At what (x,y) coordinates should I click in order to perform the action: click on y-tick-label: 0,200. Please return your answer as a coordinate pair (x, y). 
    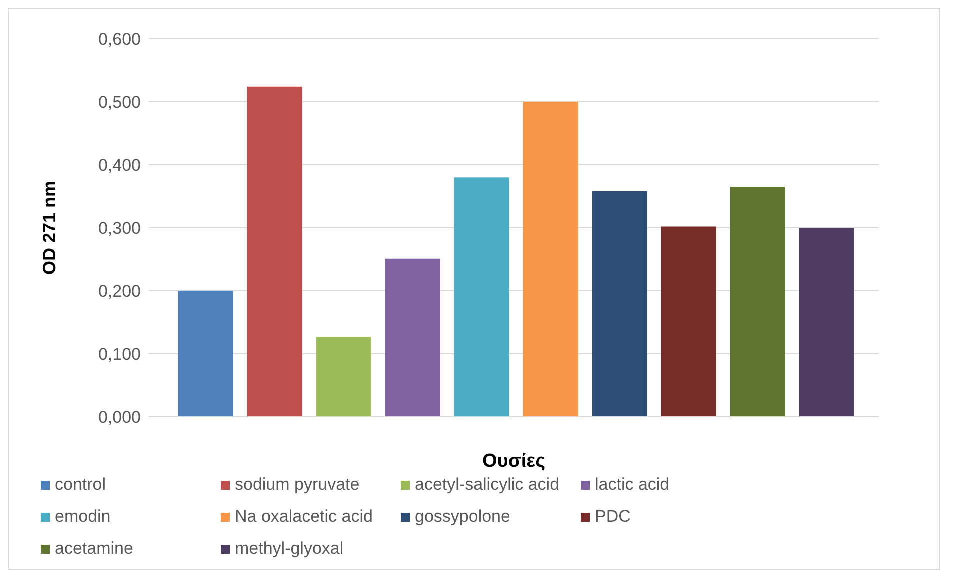
    Looking at the image, I should click on (119, 292).